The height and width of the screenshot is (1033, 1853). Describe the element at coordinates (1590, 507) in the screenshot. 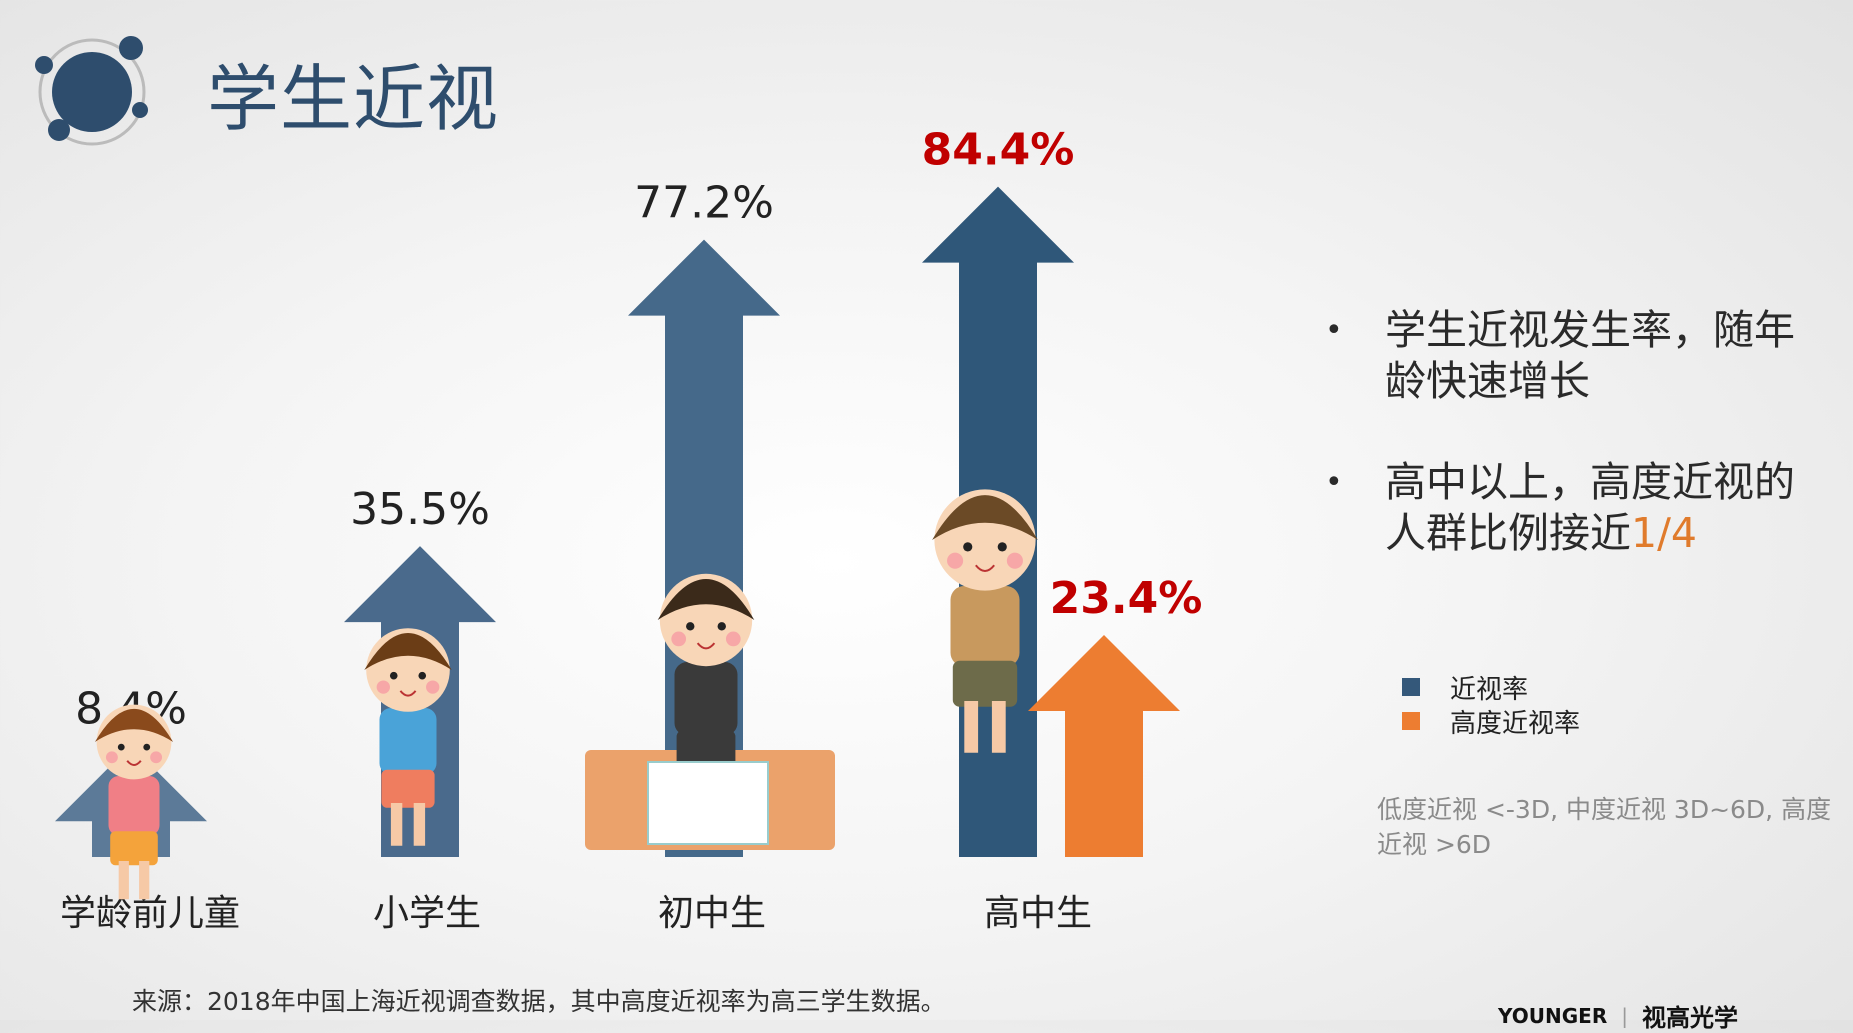

I see `bullet-text: 高中以上，高度近视的人群比例接近` at that location.